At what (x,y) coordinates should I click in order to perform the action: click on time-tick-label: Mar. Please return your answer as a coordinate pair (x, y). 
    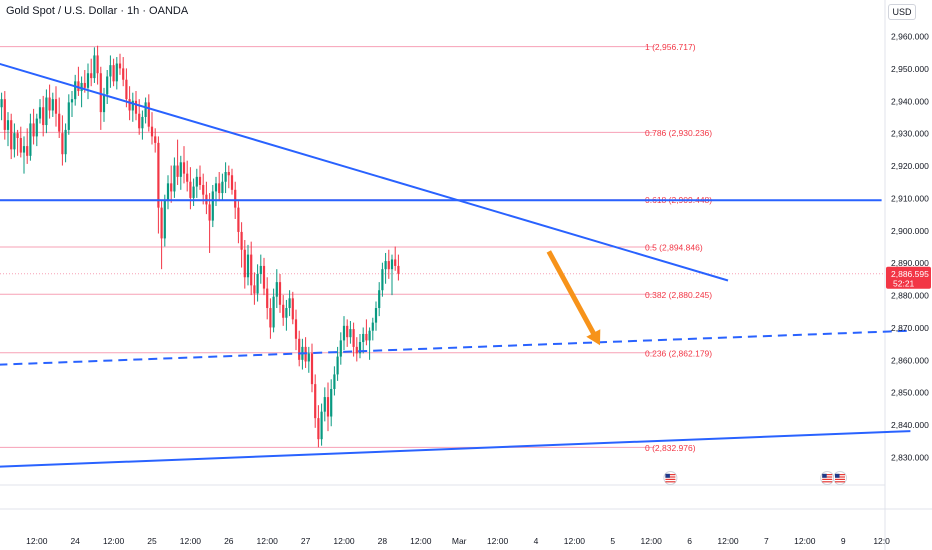
    Looking at the image, I should click on (459, 541).